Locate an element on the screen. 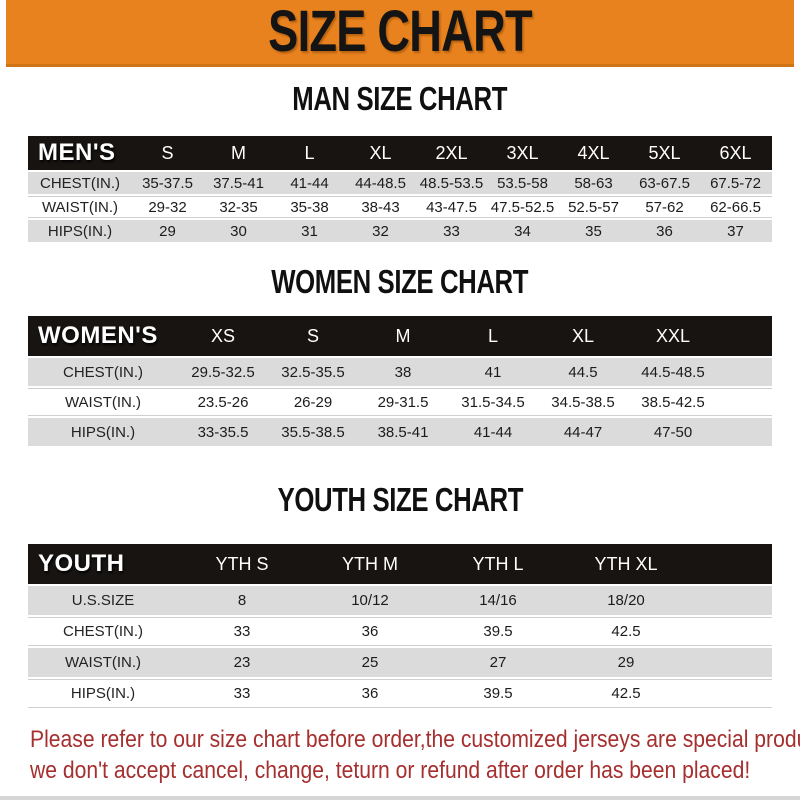  size-cell: 14/16 is located at coordinates (498, 600).